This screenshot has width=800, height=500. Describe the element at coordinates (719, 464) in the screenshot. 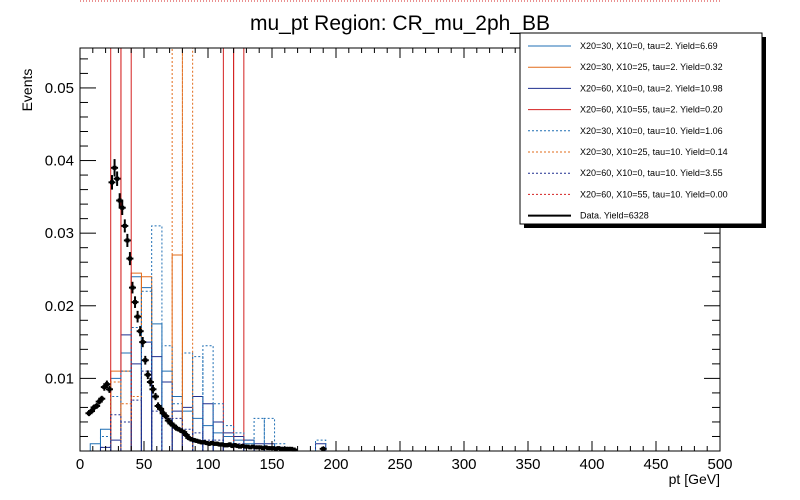

I see `x-tick-label: 500` at that location.